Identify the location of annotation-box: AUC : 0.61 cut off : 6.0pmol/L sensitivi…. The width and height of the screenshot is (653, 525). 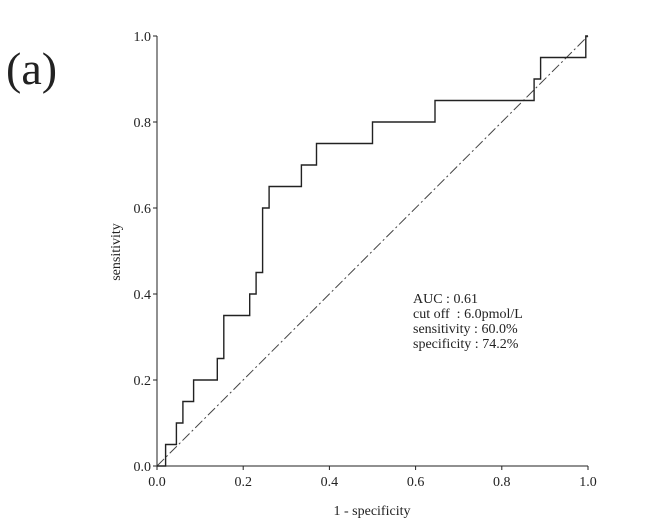
(468, 322).